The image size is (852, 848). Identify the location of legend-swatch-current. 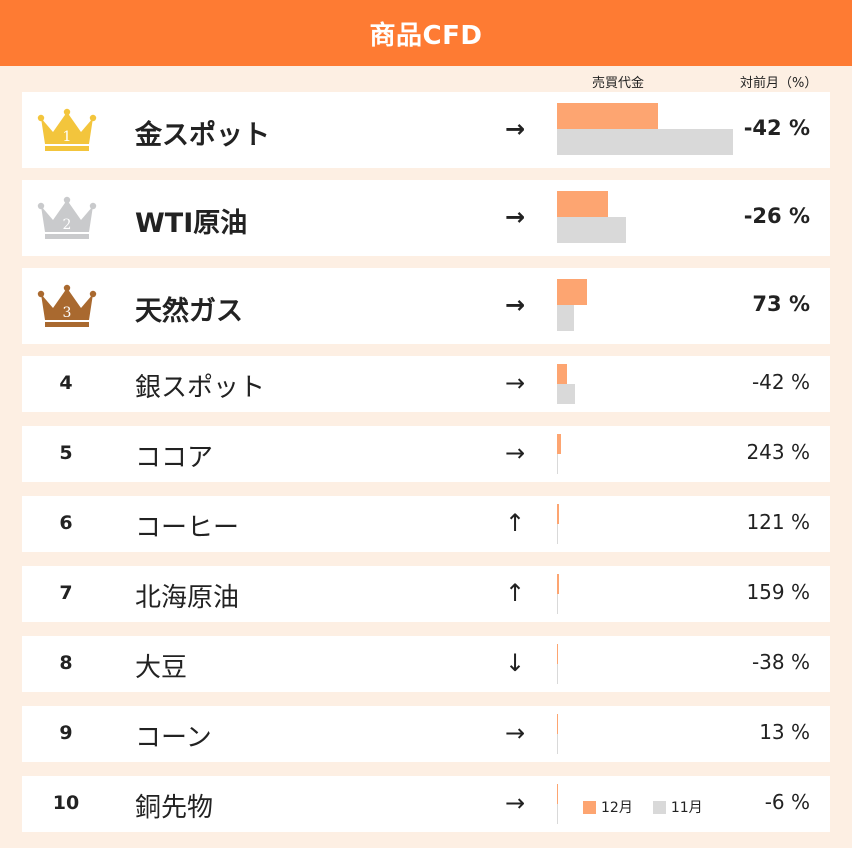
(589, 807).